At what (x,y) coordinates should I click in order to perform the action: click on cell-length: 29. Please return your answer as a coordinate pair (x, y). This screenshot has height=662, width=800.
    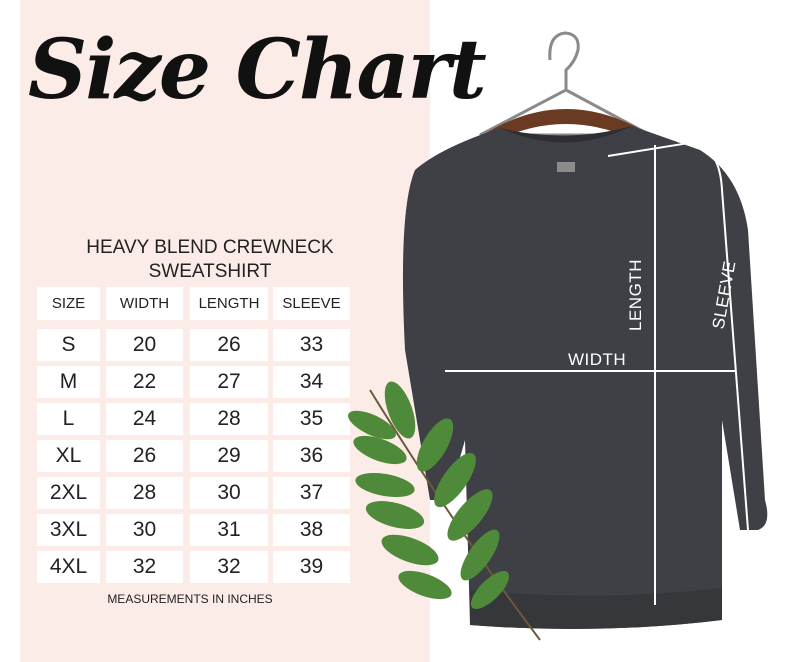
    Looking at the image, I should click on (229, 456).